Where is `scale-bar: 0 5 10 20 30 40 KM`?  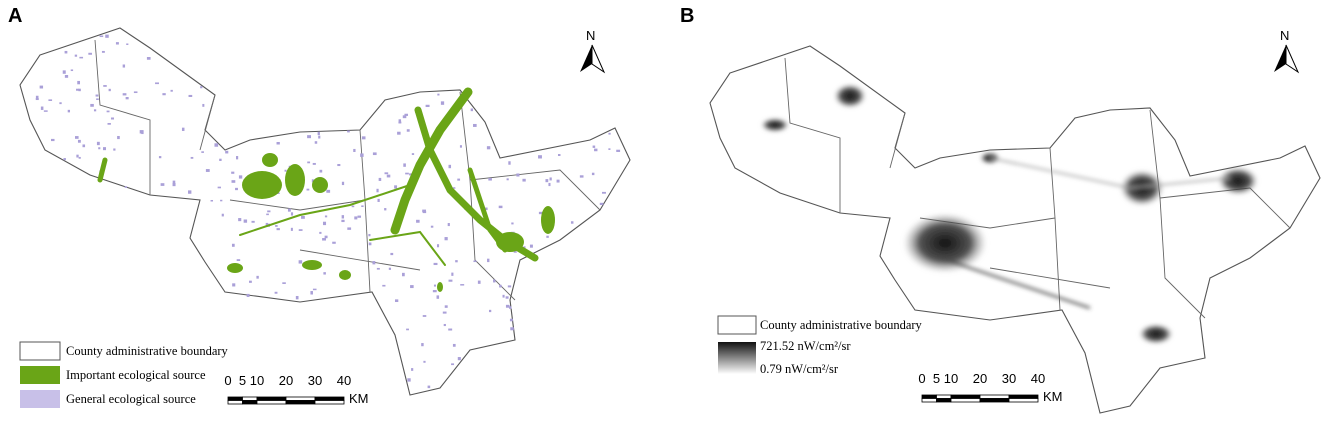 scale-bar: 0 5 10 20 30 40 KM is located at coordinates (296, 389).